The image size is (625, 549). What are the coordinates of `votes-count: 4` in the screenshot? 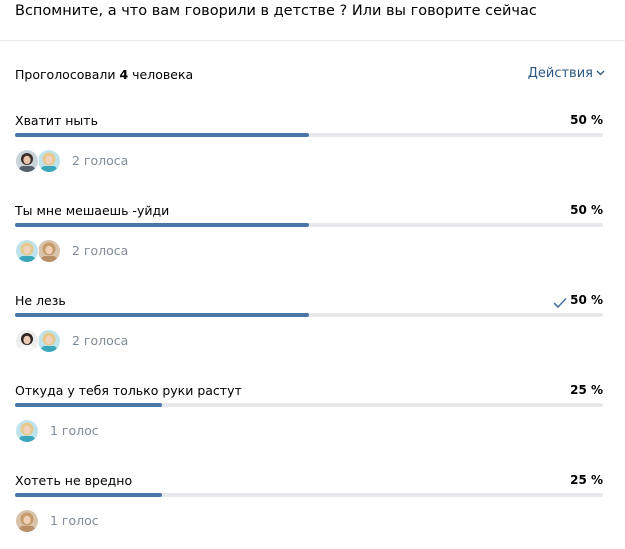 It's located at (124, 74).